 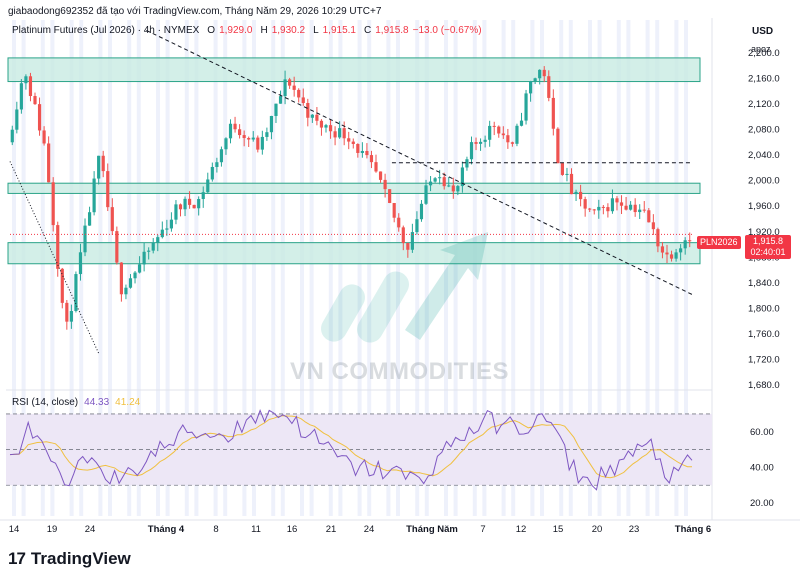 What do you see at coordinates (764, 232) in the screenshot?
I see `price-tick-label: 1,920.0` at bounding box center [764, 232].